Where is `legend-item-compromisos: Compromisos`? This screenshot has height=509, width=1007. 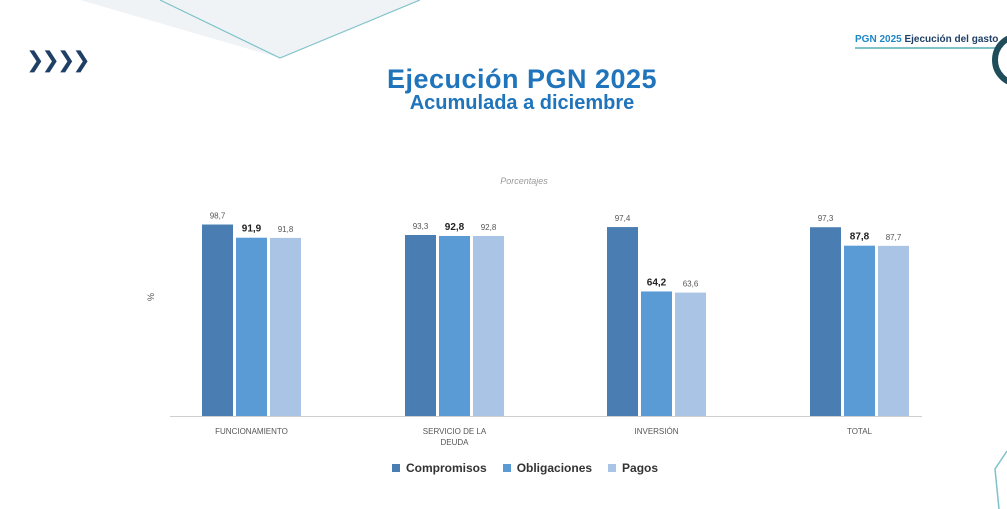
legend-item-compromisos: Compromisos is located at coordinates (439, 468).